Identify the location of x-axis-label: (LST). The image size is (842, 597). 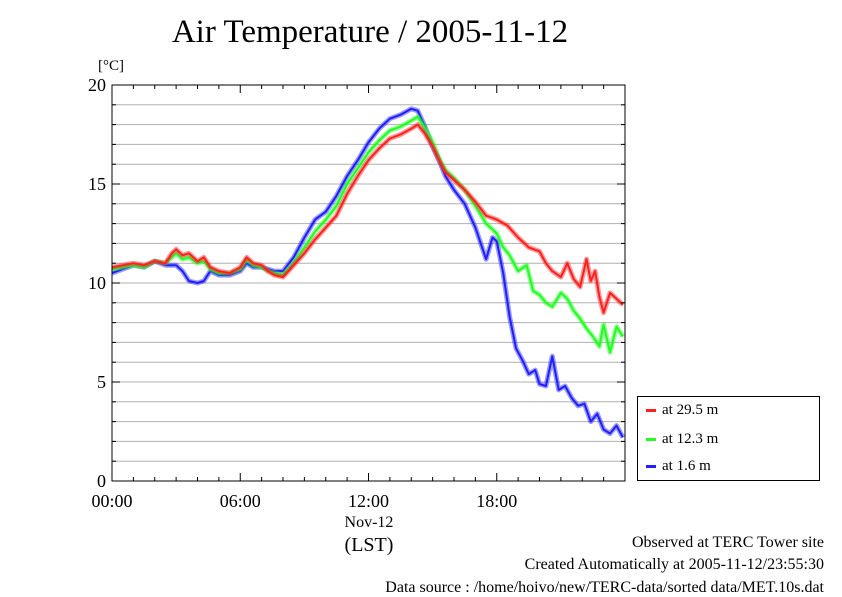
(369, 545).